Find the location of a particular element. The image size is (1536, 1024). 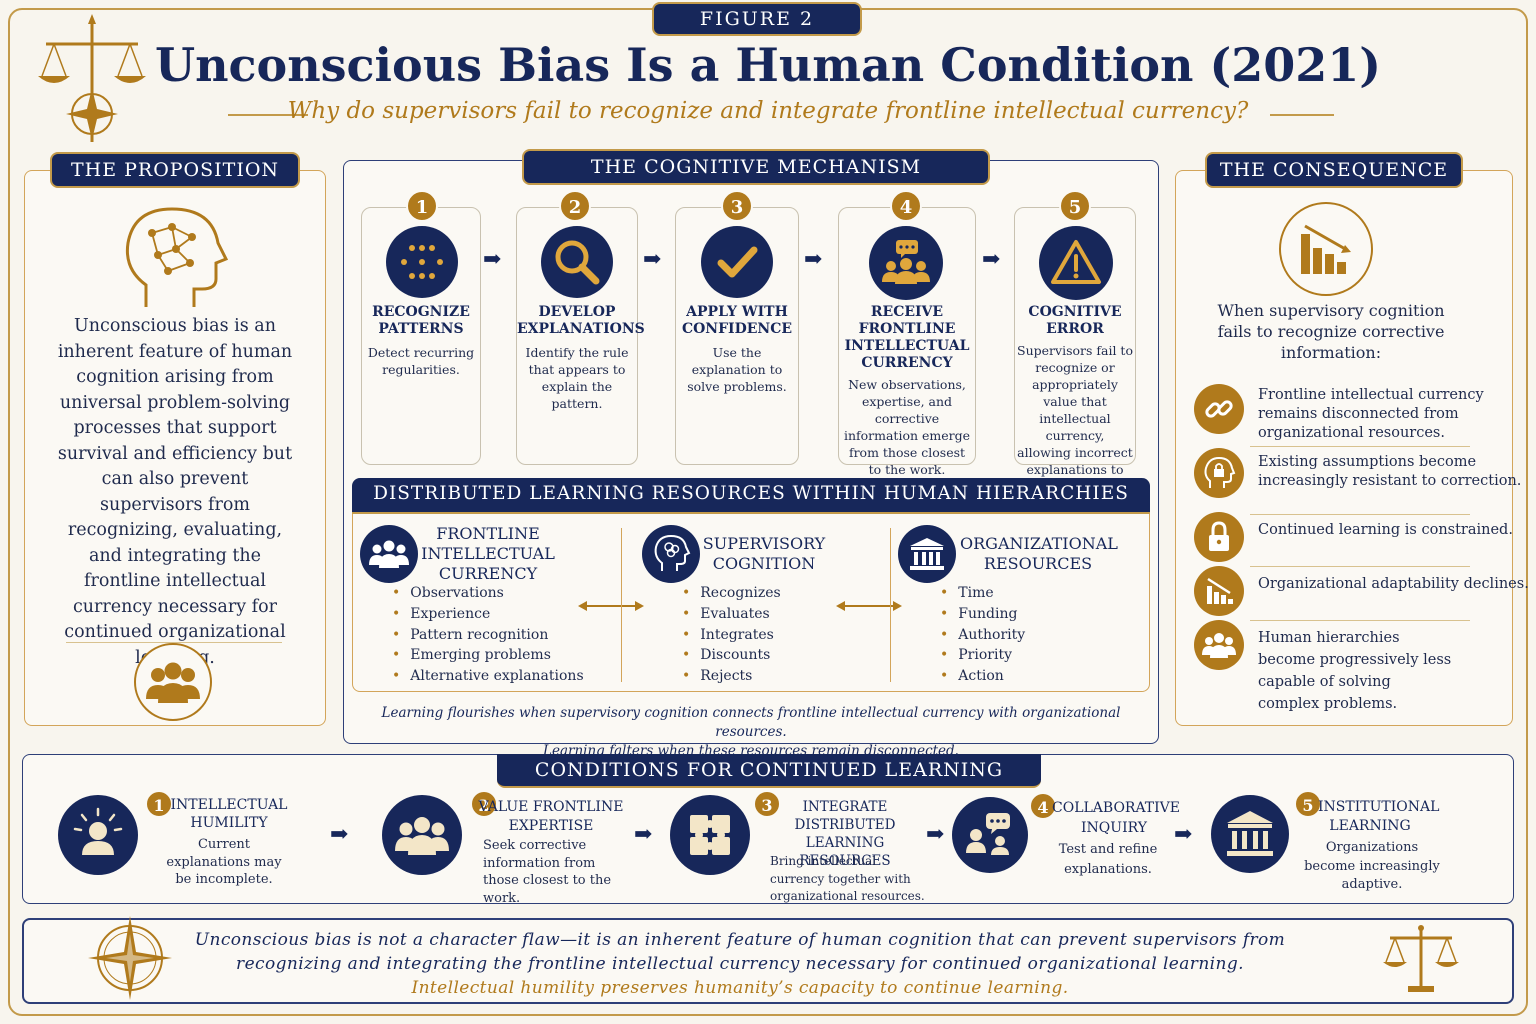

condition-title: INTELLECTUAL HUMILITY is located at coordinates (229, 814).